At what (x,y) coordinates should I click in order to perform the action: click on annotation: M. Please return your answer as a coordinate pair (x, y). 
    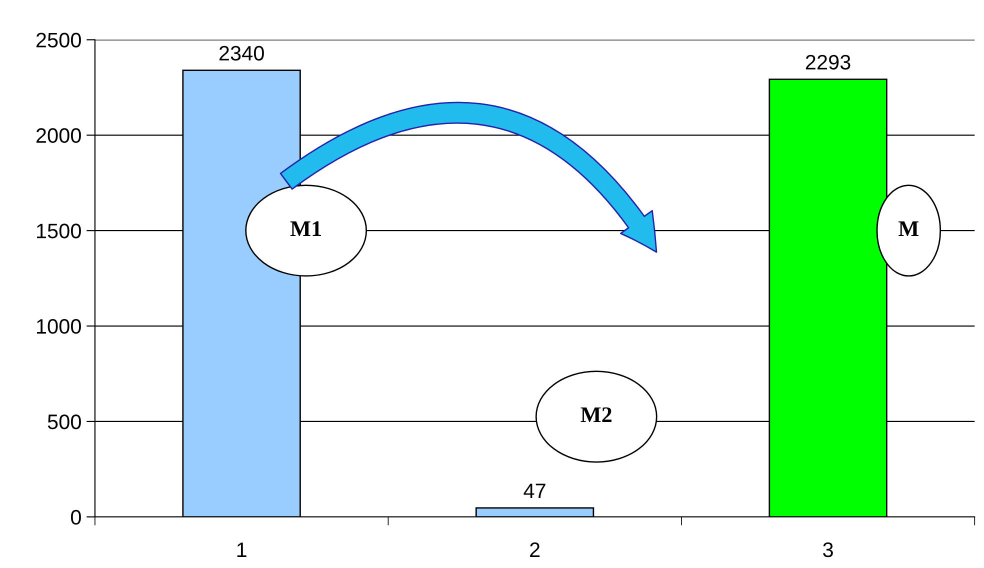
    Looking at the image, I should click on (908, 228).